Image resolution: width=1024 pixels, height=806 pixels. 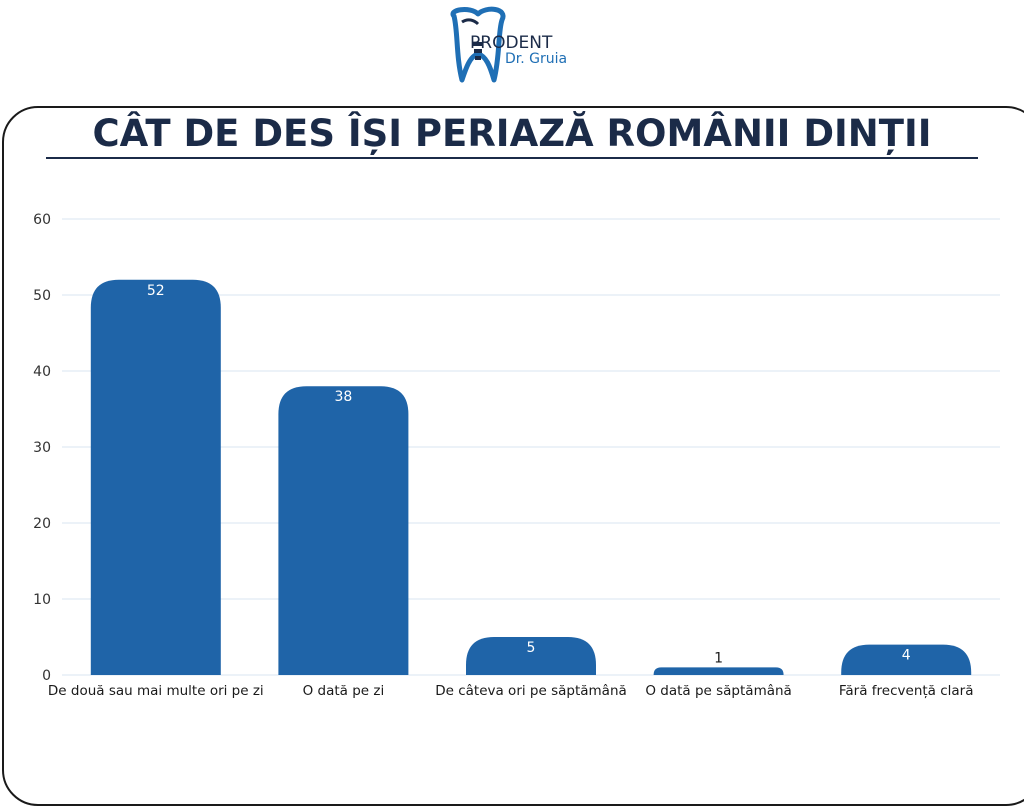 I want to click on y-tick-label: 50, so click(x=42, y=296).